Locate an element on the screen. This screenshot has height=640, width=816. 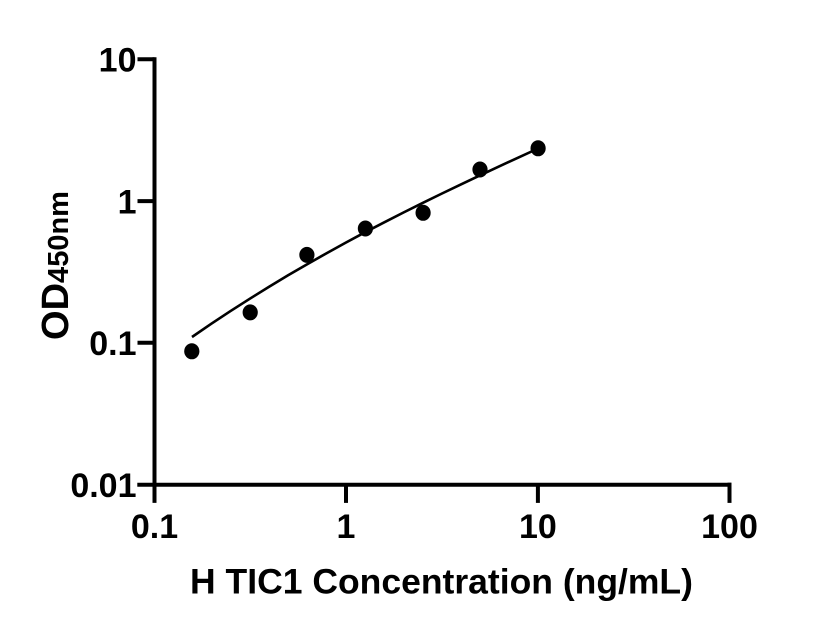
svg-text: 100 is located at coordinates (729, 527).